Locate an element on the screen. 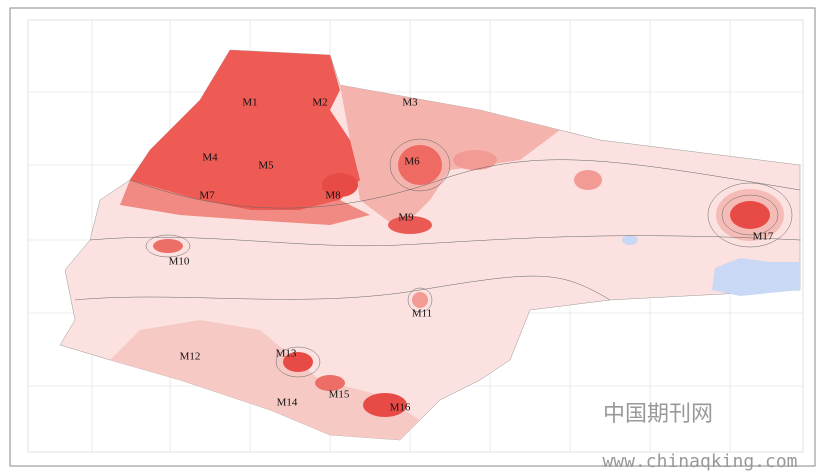 This screenshot has height=474, width=824. point-label: M11 is located at coordinates (422, 314).